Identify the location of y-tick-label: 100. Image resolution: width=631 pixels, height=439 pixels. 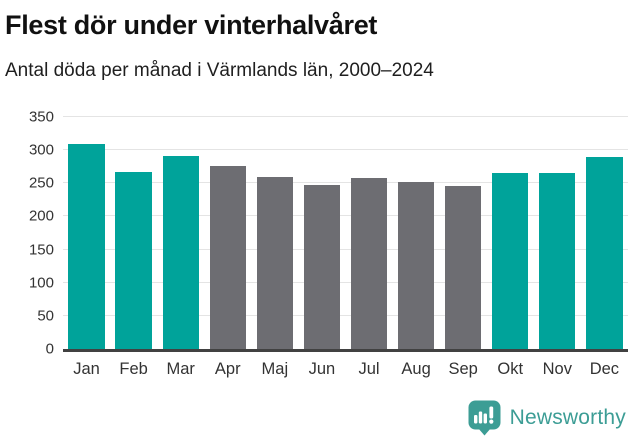
(41, 283).